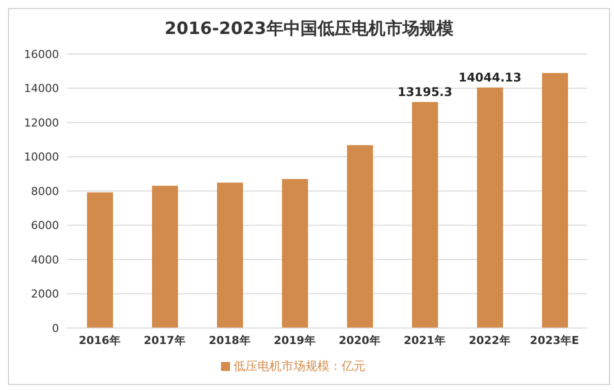  Describe the element at coordinates (300, 366) in the screenshot. I see `legend-label: 低压电机市场规模：亿元` at that location.